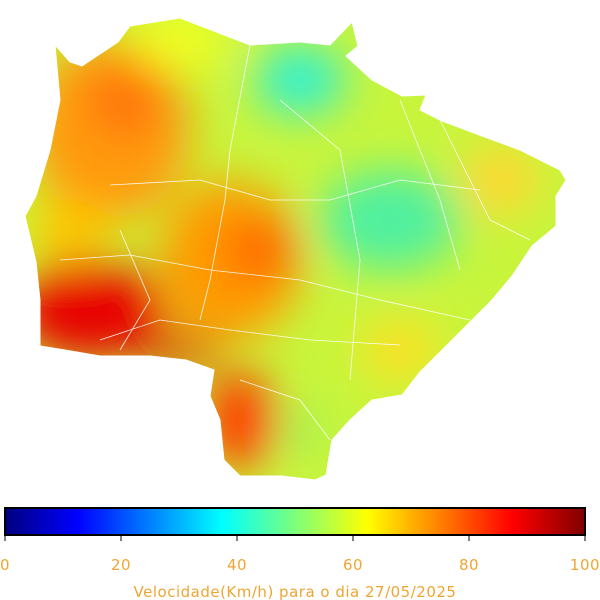 Image resolution: width=600 pixels, height=600 pixels. I want to click on colorbar, so click(295, 521).